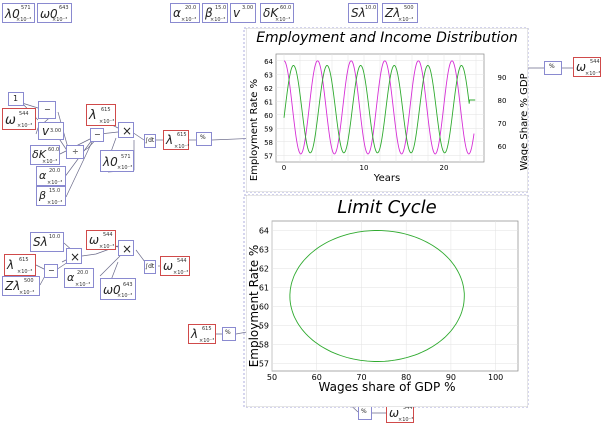 The height and width of the screenshot is (425, 602). I want to click on var-value: 10.0, so click(55, 237).